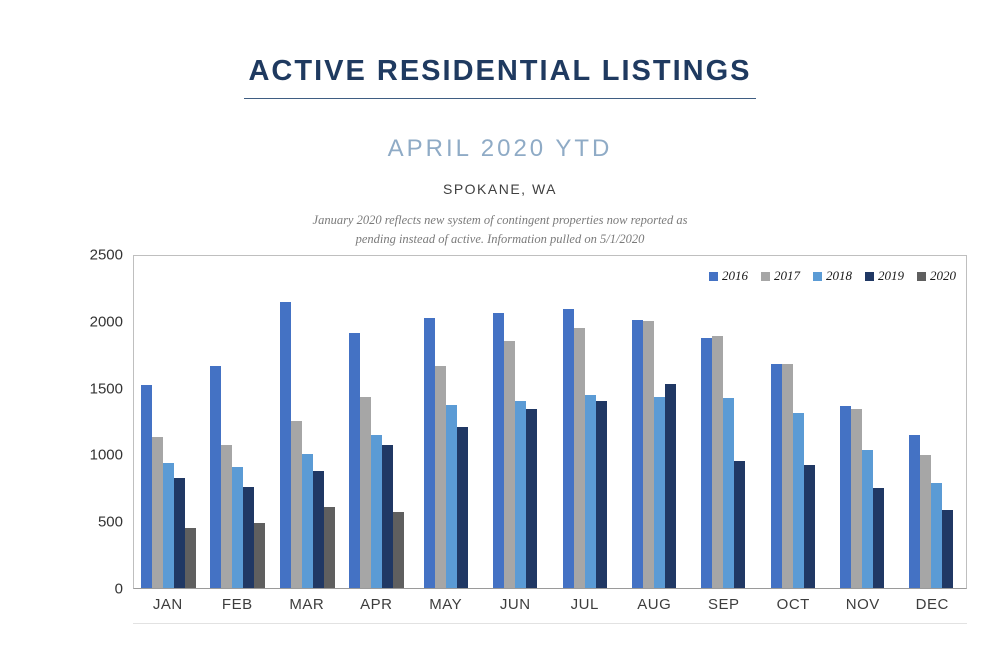 This screenshot has height=645, width=1000. Describe the element at coordinates (926, 521) in the screenshot. I see `bar-2017-dec` at that location.